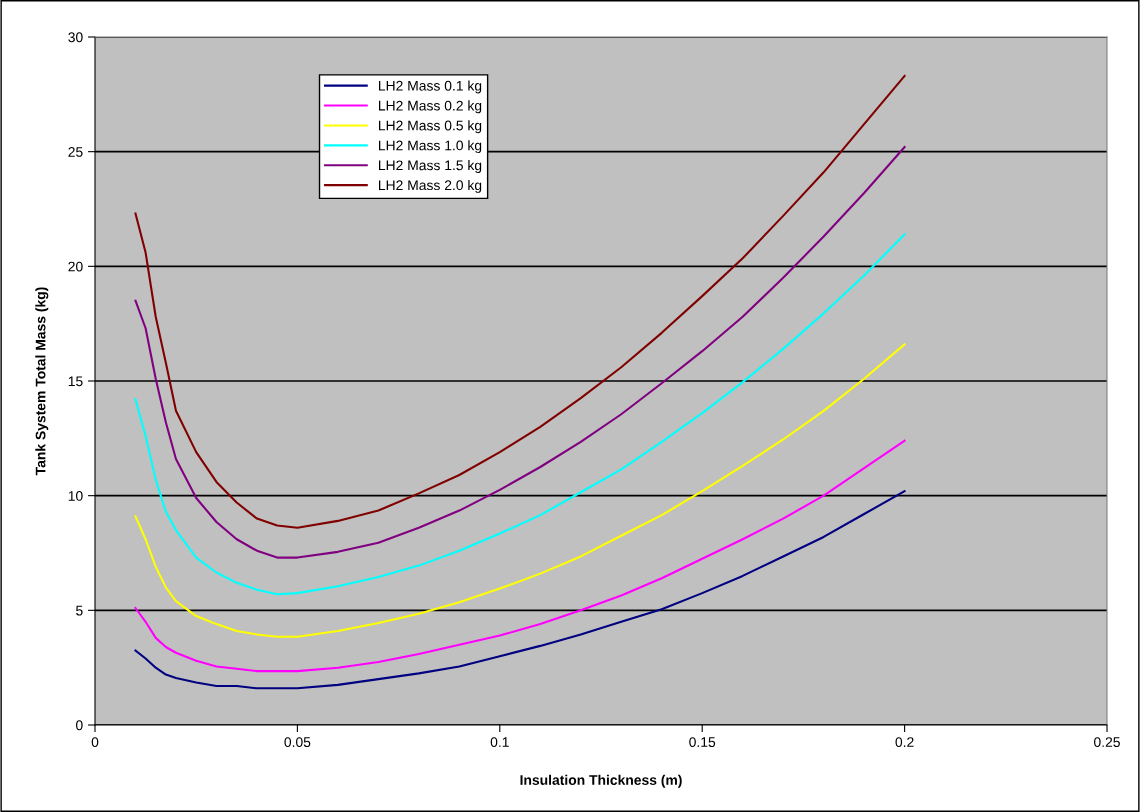  What do you see at coordinates (1107, 742) in the screenshot?
I see `x-tick-label: 0.25` at bounding box center [1107, 742].